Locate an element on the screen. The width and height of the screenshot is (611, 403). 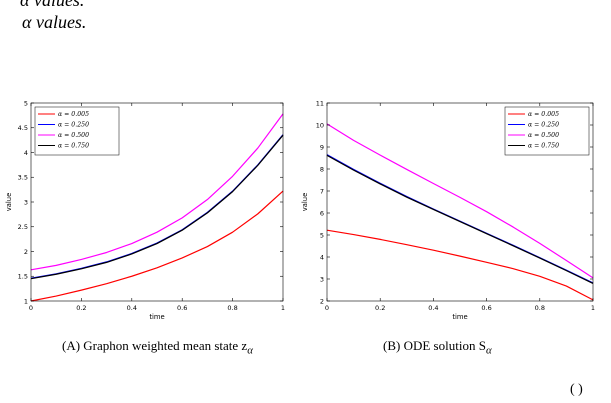
y-tick-label: 9 is located at coordinates (322, 147).